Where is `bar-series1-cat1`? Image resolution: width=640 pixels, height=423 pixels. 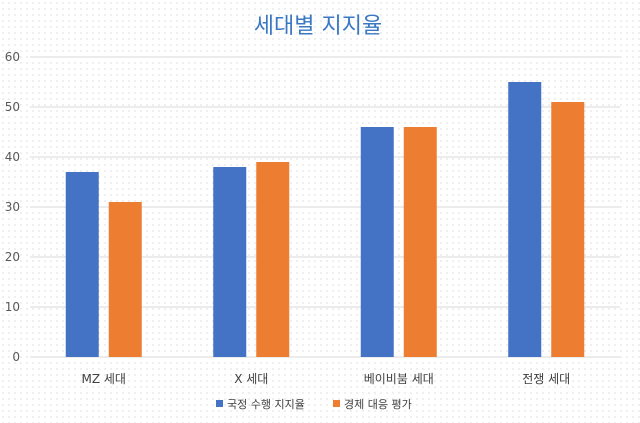
bar-series1-cat1 is located at coordinates (273, 259).